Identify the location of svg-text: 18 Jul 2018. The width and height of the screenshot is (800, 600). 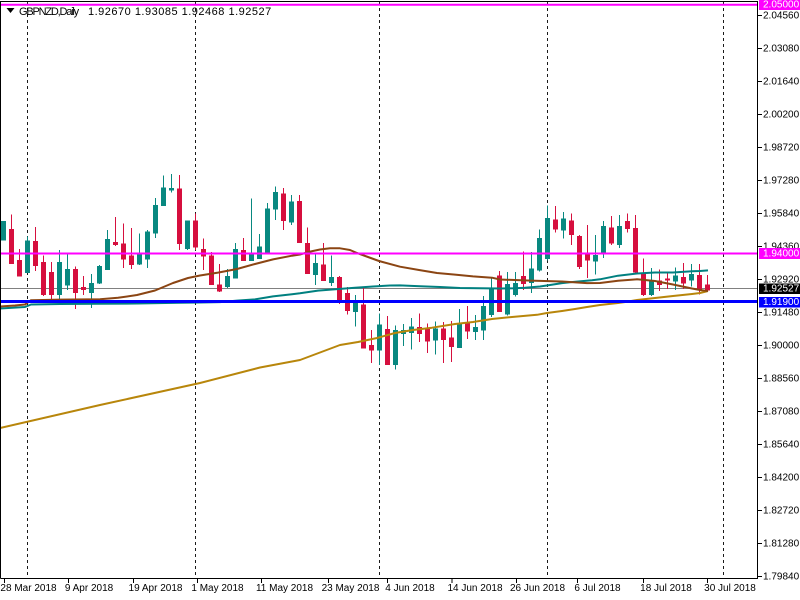
(666, 588).